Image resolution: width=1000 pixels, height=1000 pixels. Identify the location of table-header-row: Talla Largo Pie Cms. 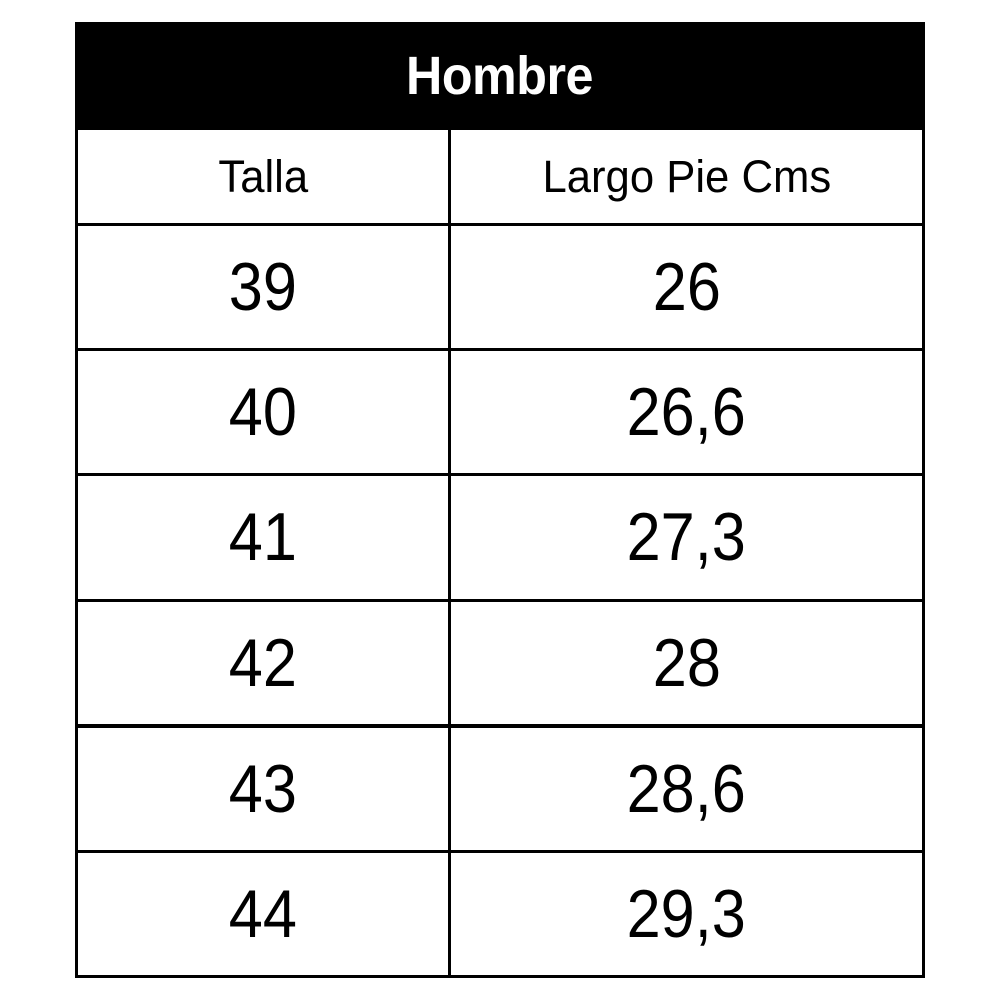
(500, 175).